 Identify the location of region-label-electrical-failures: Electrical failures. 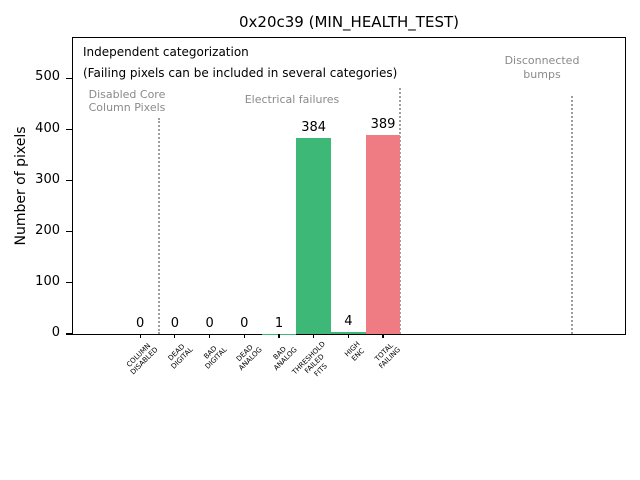
(292, 99).